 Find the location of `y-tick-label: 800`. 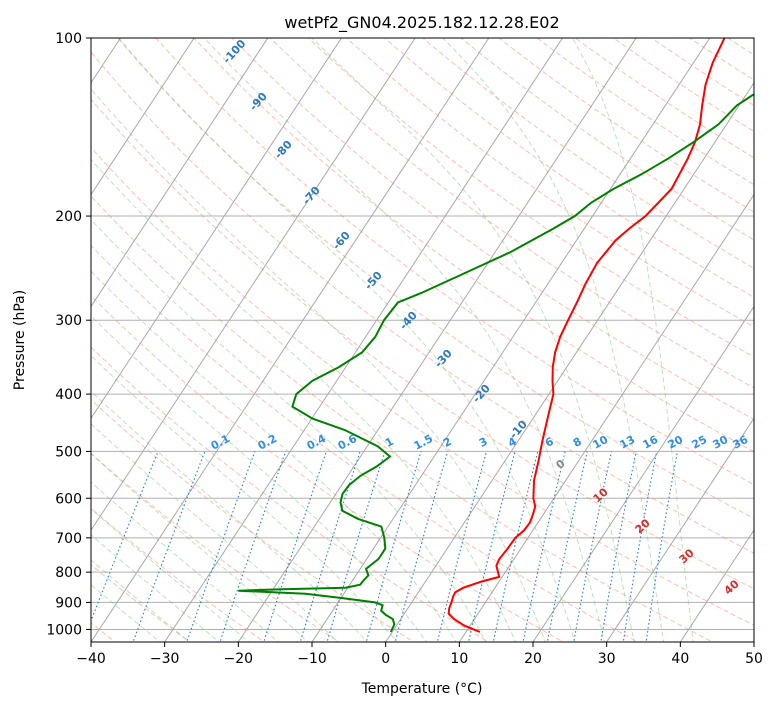

y-tick-label: 800 is located at coordinates (68, 573).